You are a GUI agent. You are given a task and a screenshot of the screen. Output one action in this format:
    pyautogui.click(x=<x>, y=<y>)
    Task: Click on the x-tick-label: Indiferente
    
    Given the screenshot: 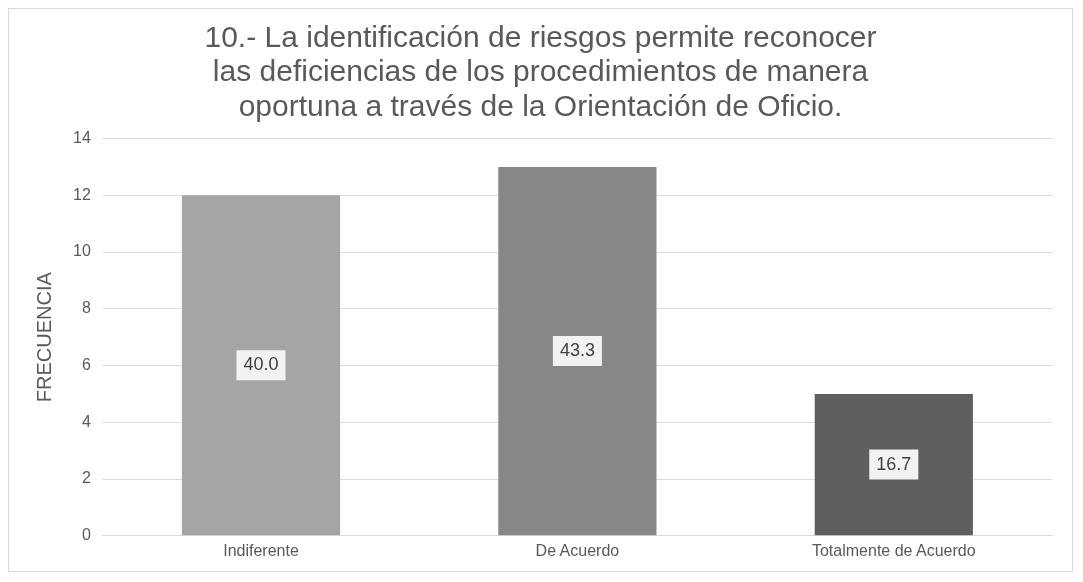 What is the action you would take?
    pyautogui.click(x=261, y=550)
    